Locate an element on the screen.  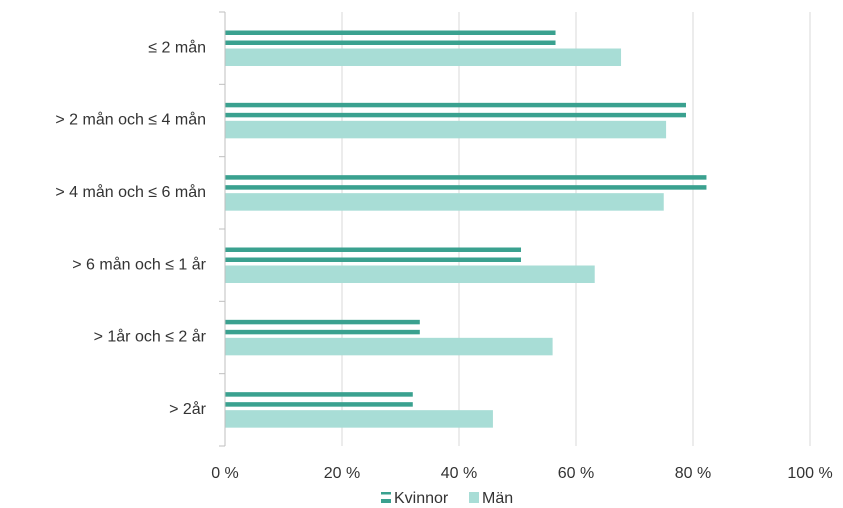
x-tick-label: 80 % is located at coordinates (693, 473).